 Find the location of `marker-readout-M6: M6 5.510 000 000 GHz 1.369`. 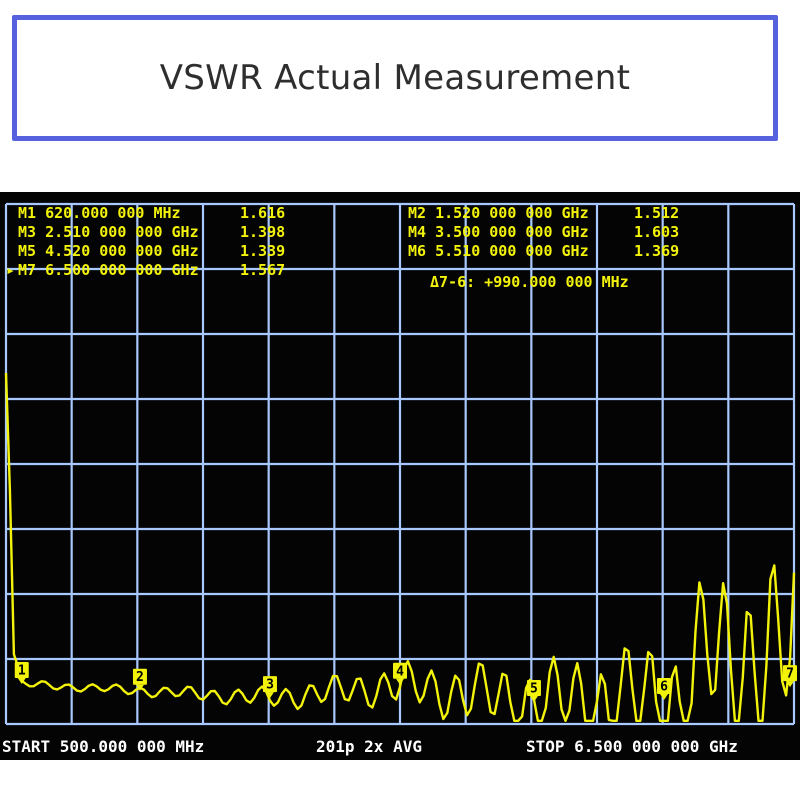

marker-readout-M6: M6 5.510 000 000 GHz 1.369 is located at coordinates (543, 251).